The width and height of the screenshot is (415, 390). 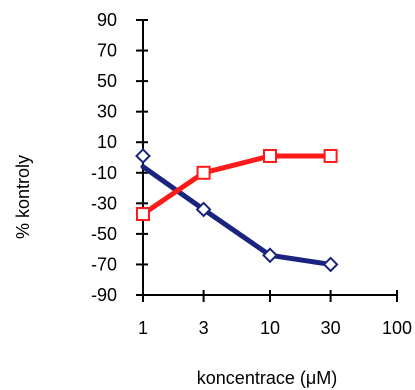 What do you see at coordinates (237, 185) in the screenshot?
I see `series-2-line` at bounding box center [237, 185].